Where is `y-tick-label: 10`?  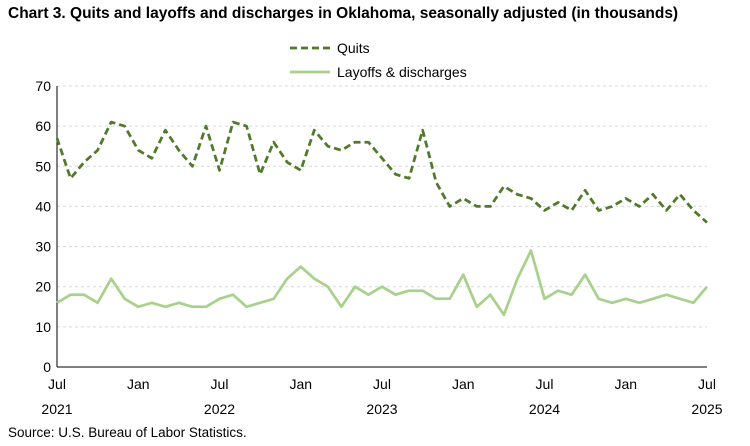 y-tick-label: 10 is located at coordinates (43, 327).